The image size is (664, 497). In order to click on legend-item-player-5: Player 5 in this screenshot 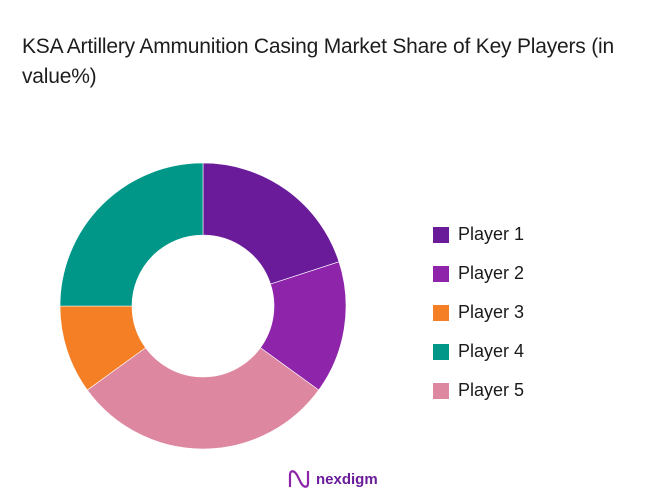, I will do `click(478, 390)`.